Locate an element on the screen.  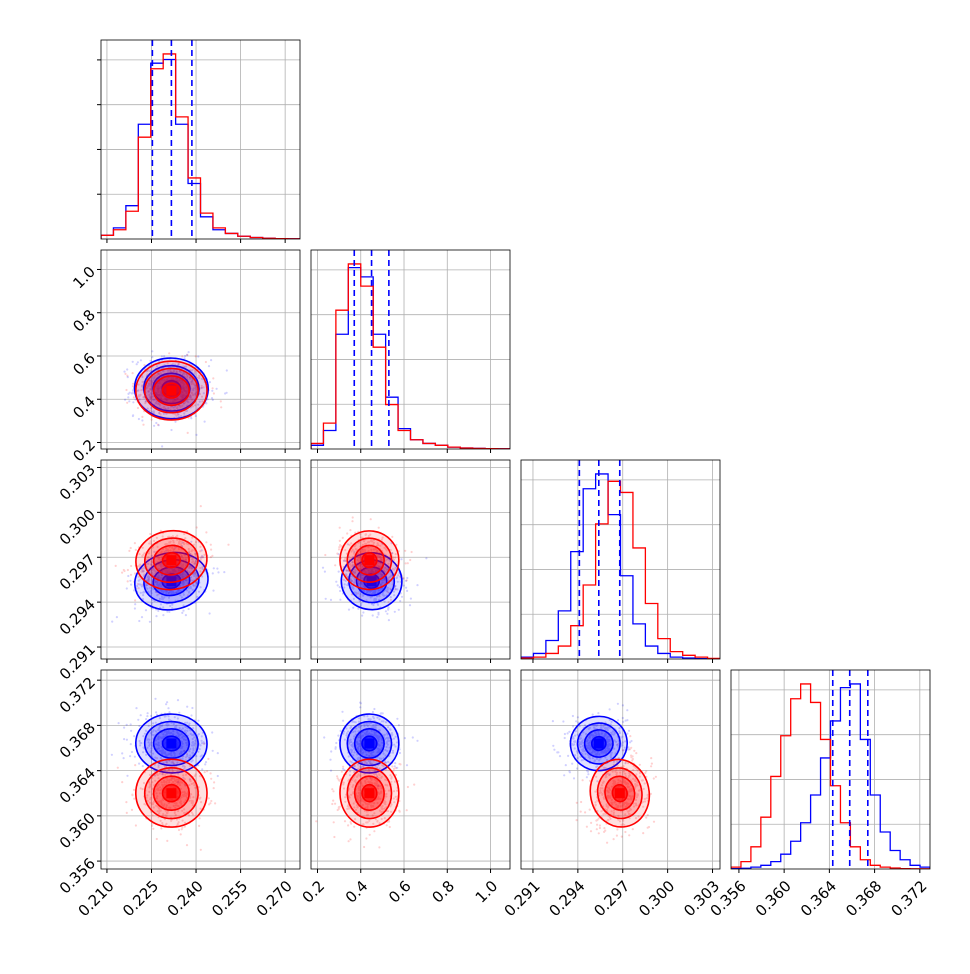
blue-histogram is located at coordinates (410, 358).